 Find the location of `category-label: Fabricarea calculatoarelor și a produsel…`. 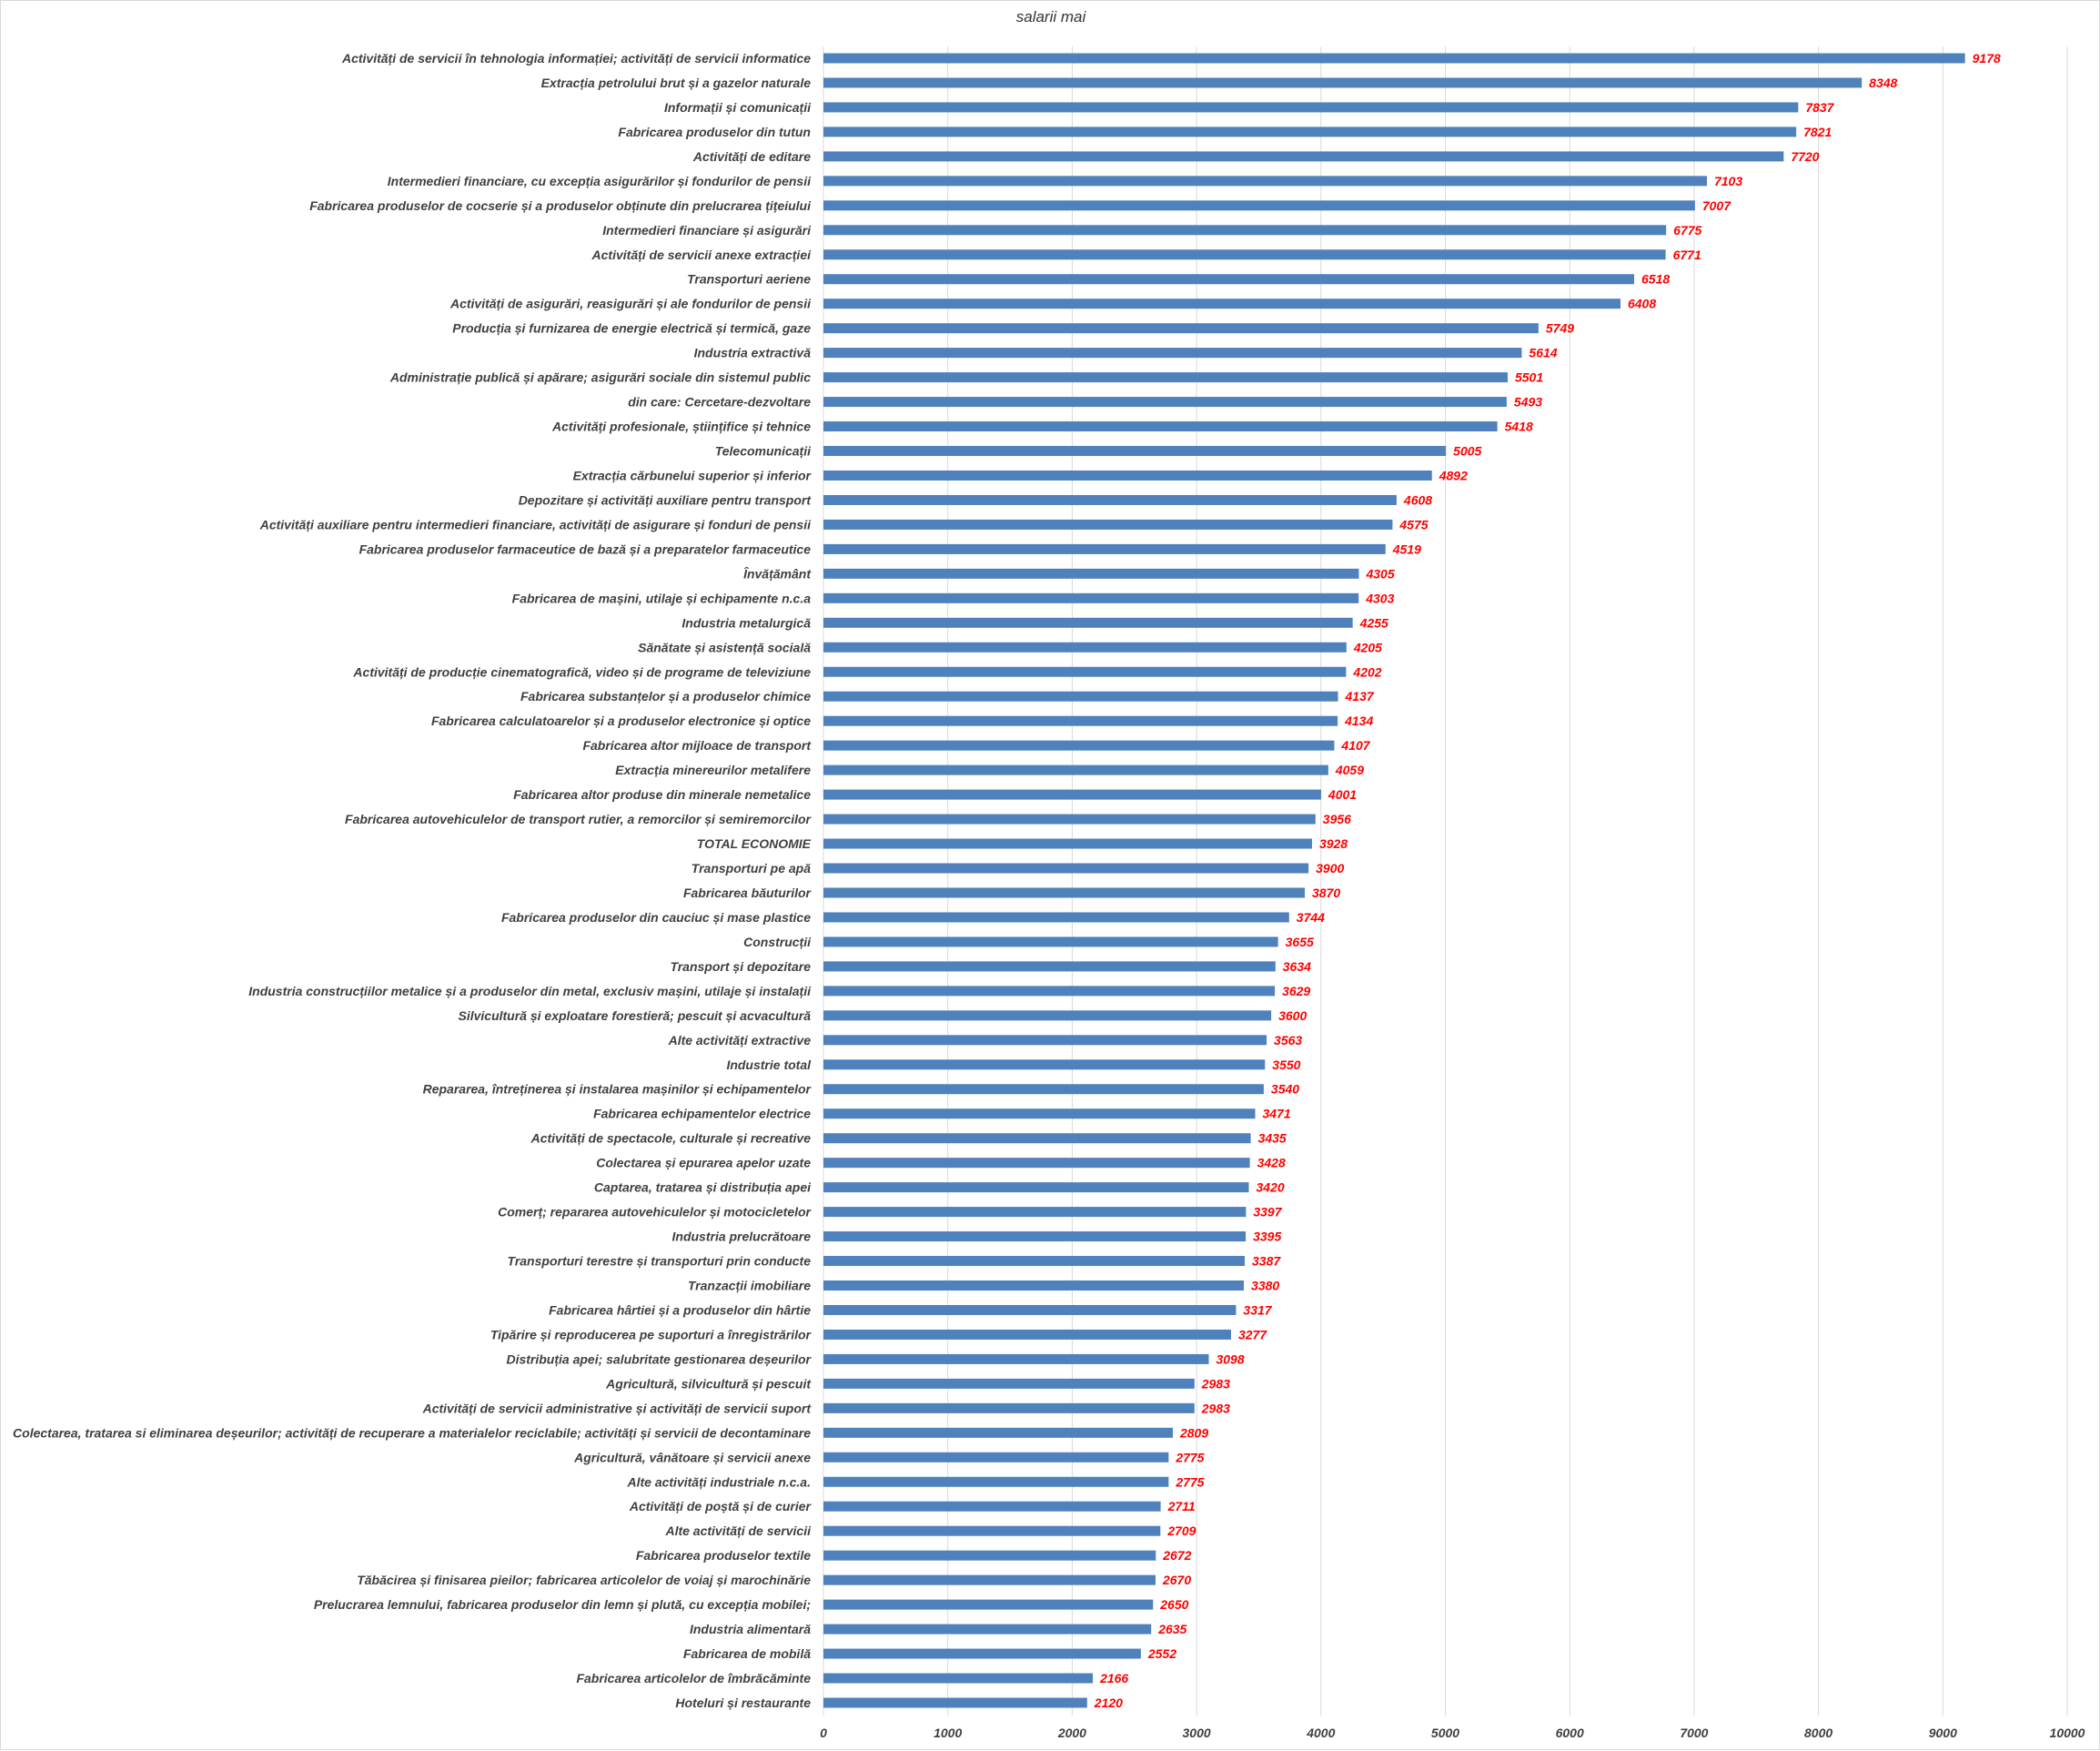

category-label: Fabricarea calculatoarelor și a produsel… is located at coordinates (621, 721).